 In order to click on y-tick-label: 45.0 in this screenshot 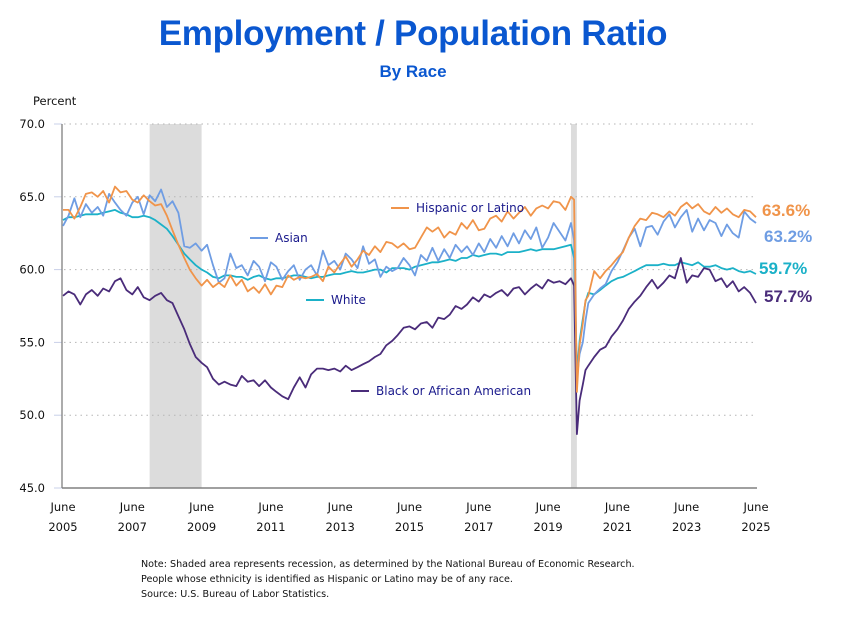, I will do `click(32, 488)`.